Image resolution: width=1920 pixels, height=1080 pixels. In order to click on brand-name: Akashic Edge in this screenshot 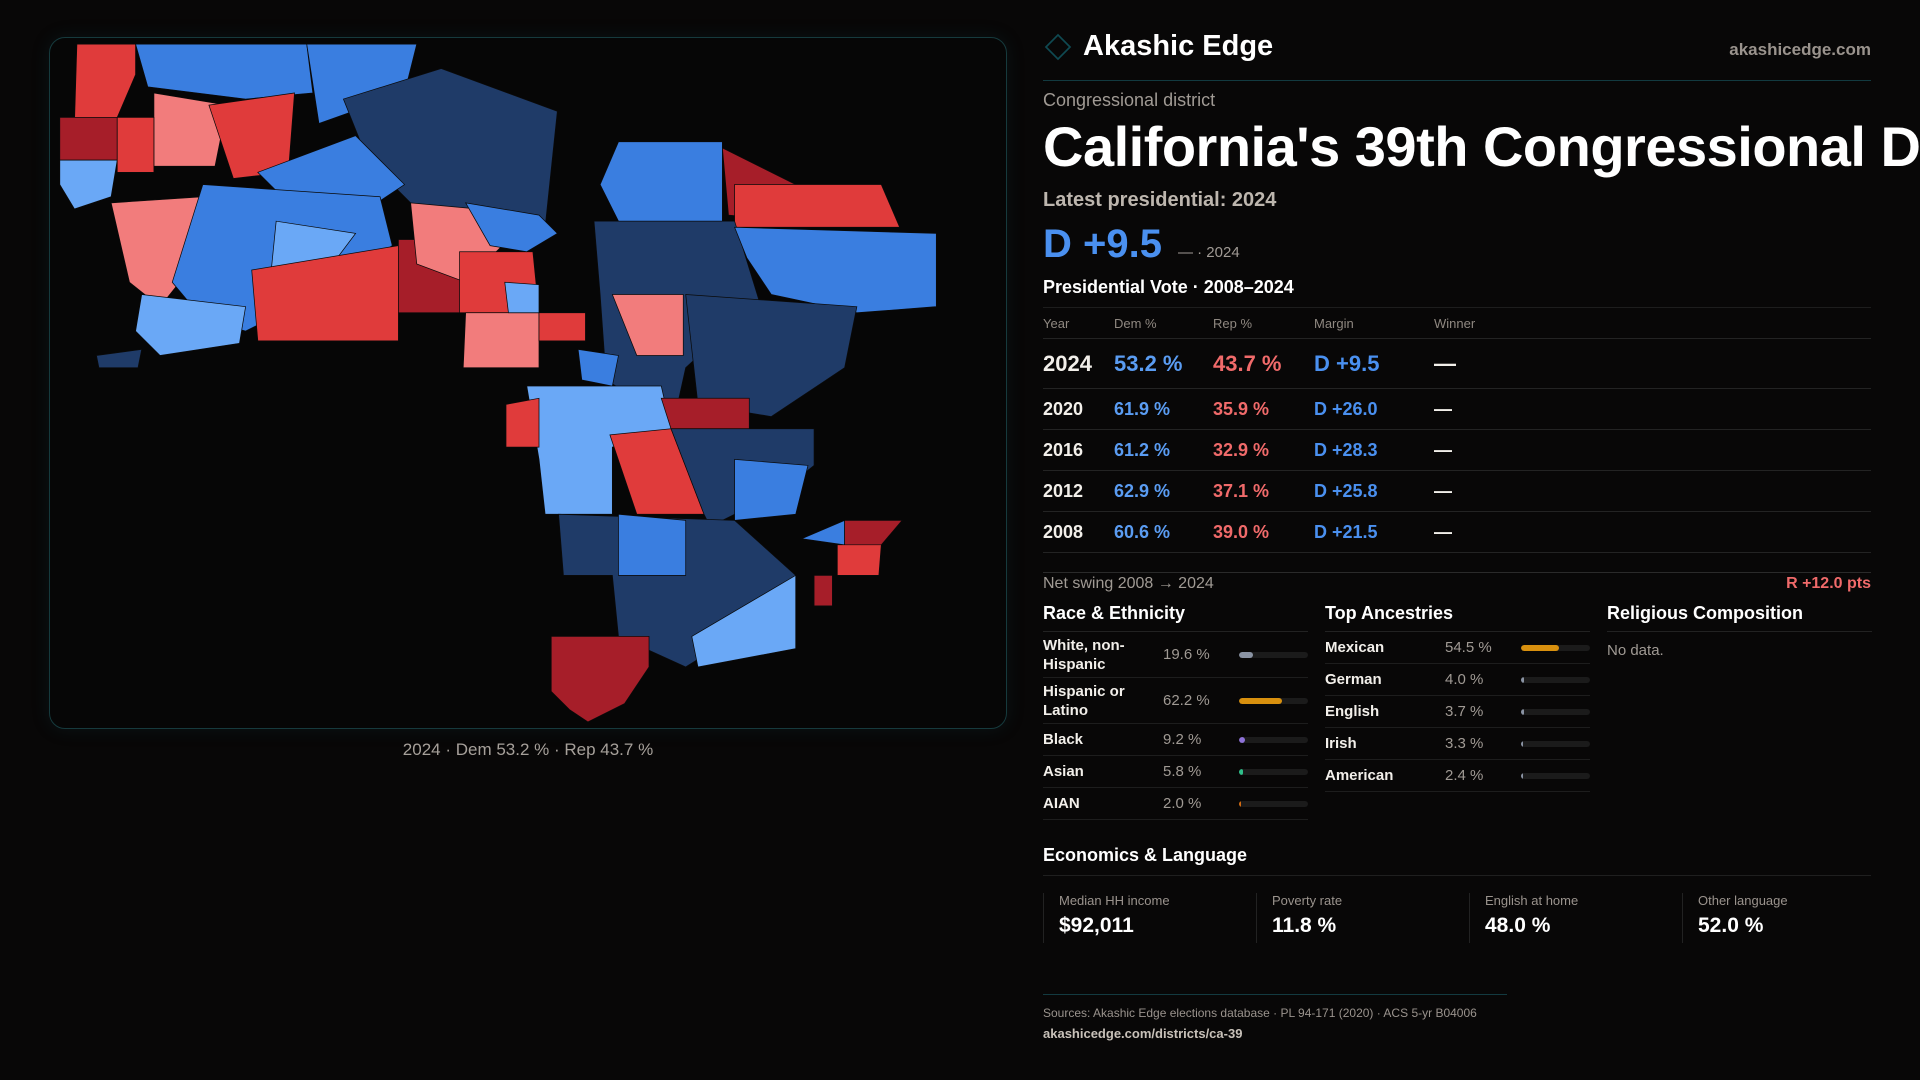, I will do `click(1178, 46)`.